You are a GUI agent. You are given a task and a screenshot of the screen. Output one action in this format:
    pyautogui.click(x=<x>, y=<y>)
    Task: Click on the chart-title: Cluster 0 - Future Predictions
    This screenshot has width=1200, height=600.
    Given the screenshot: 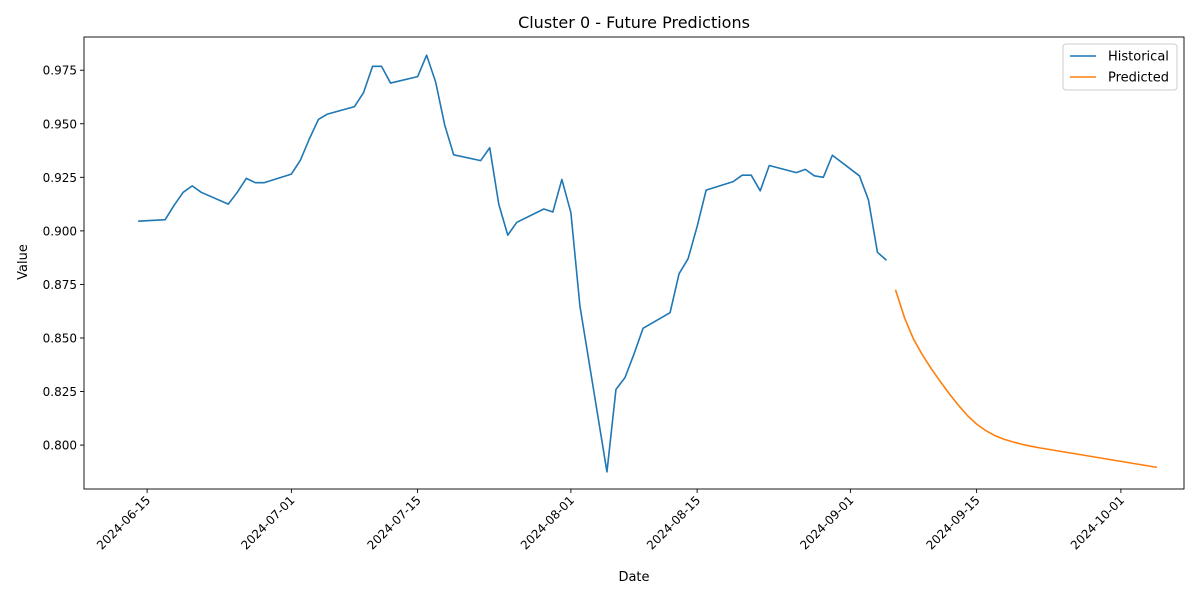 What is the action you would take?
    pyautogui.click(x=634, y=22)
    